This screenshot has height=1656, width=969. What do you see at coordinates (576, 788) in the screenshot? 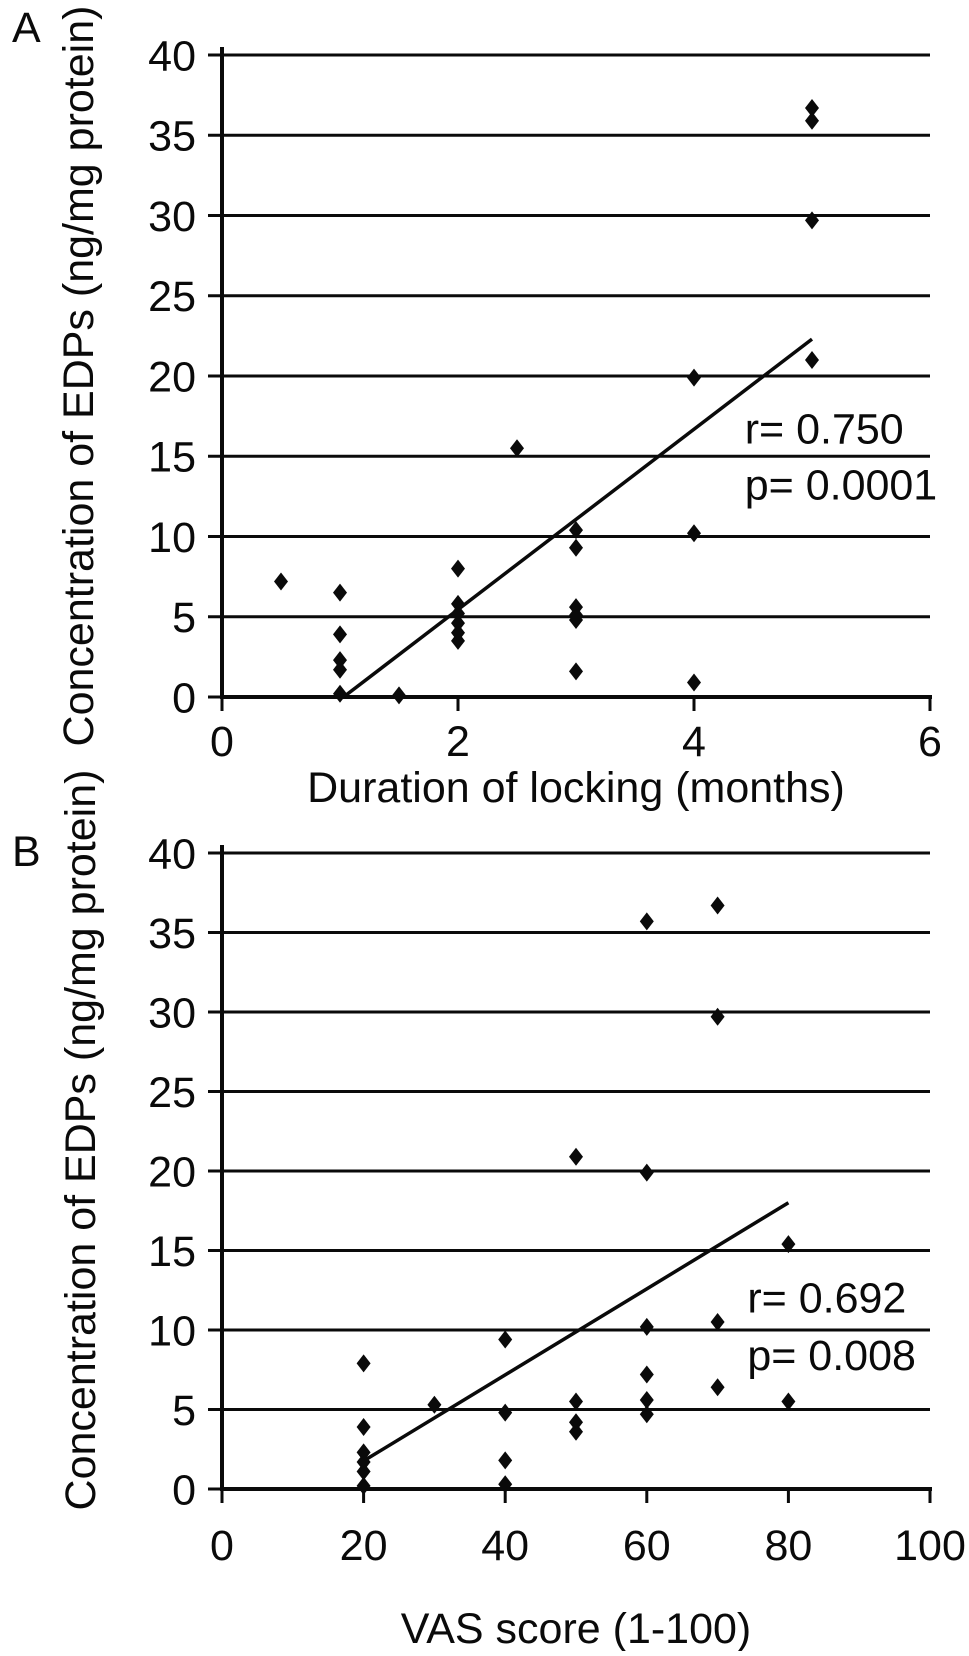
I see `x-axis-title: Duration of locking (months)` at bounding box center [576, 788].